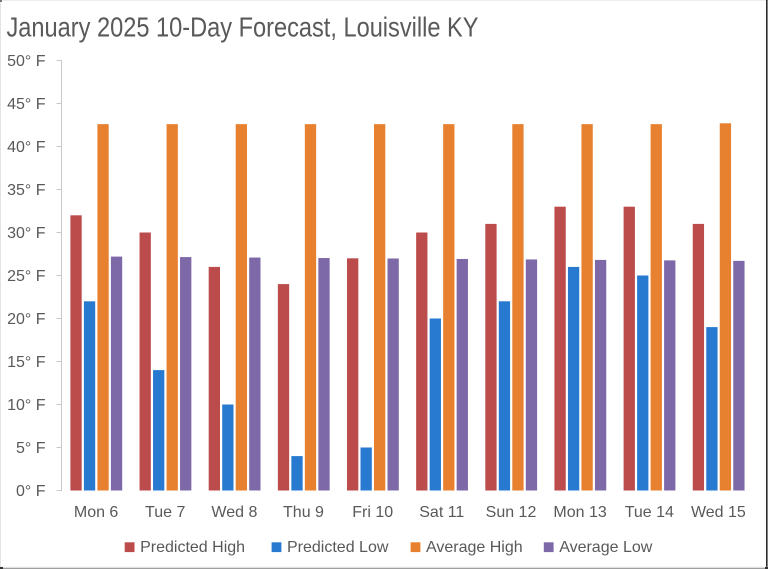  Describe the element at coordinates (474, 547) in the screenshot. I see `svg-text: Average High` at that location.